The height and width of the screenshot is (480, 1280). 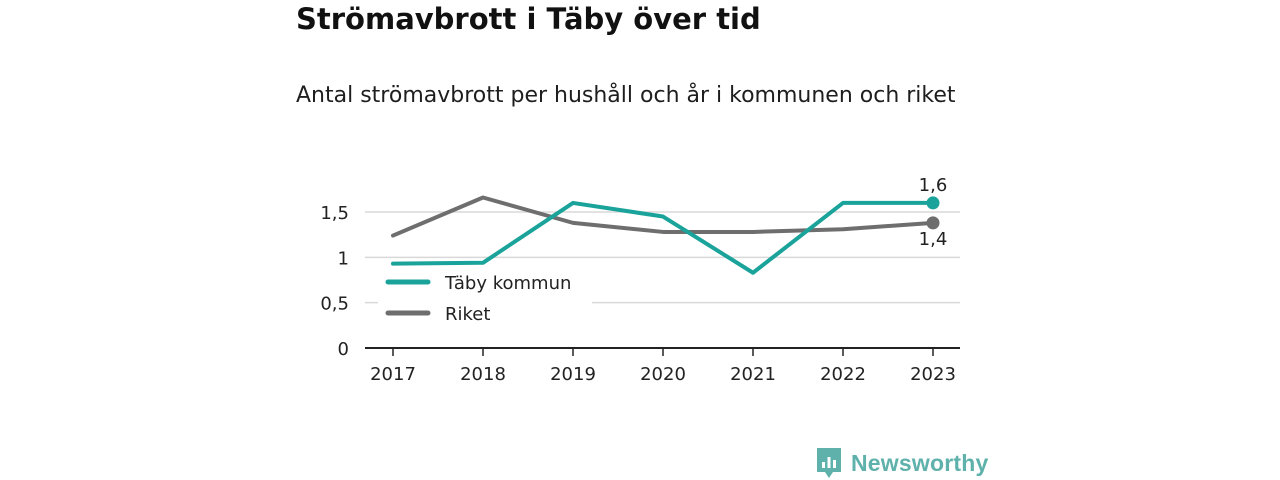 I want to click on y-tick-label: 0,5, so click(x=334, y=304).